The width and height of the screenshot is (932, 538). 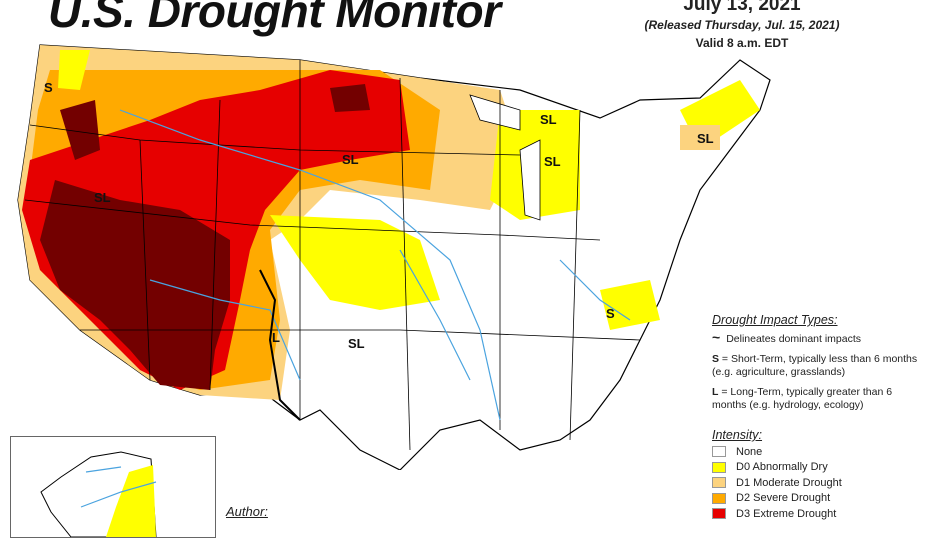 I want to click on intensity-heading: Intensity:, so click(x=737, y=435).